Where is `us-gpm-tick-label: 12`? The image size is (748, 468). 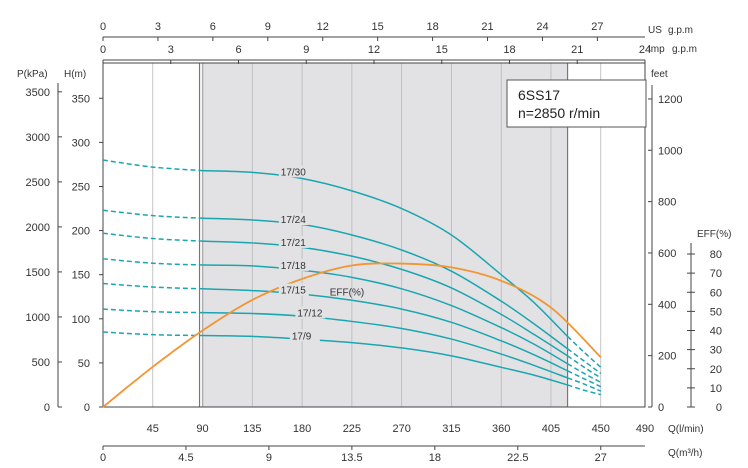 us-gpm-tick-label: 12 is located at coordinates (323, 27).